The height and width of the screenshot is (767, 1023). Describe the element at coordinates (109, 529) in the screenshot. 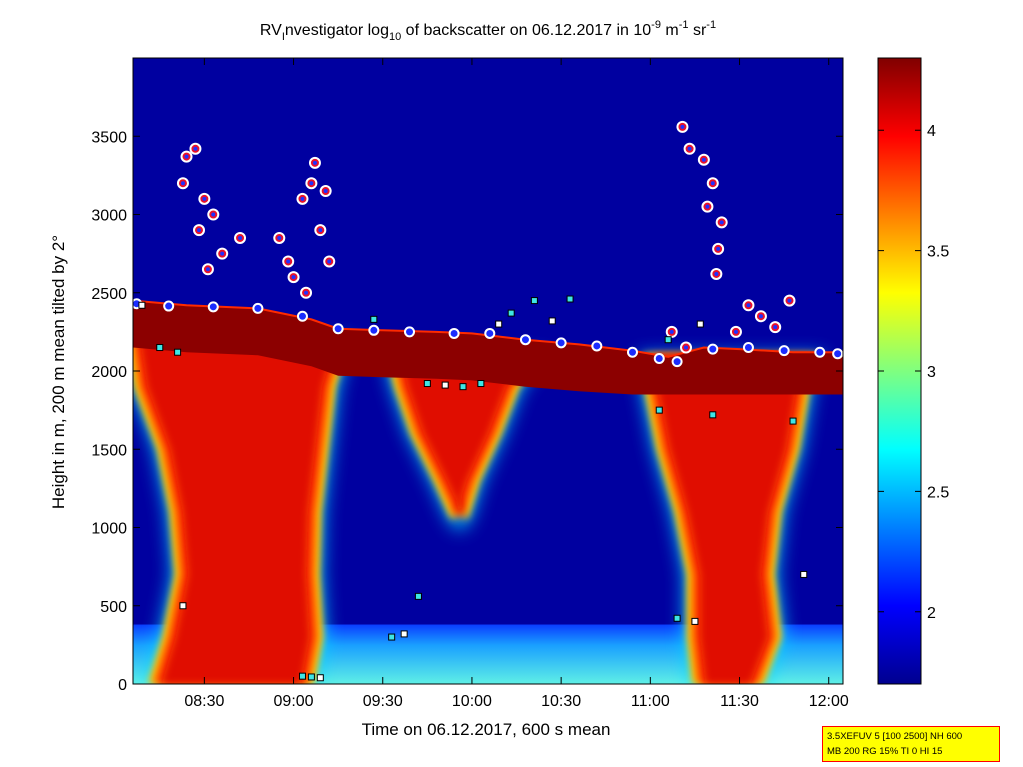

I see `y-tick-label: 1000` at that location.